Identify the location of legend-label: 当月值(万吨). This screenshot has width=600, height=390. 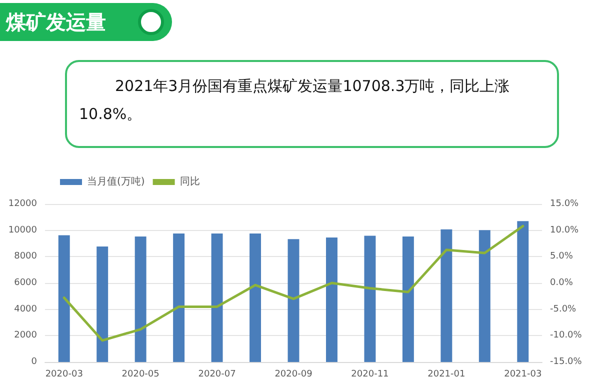
(116, 182).